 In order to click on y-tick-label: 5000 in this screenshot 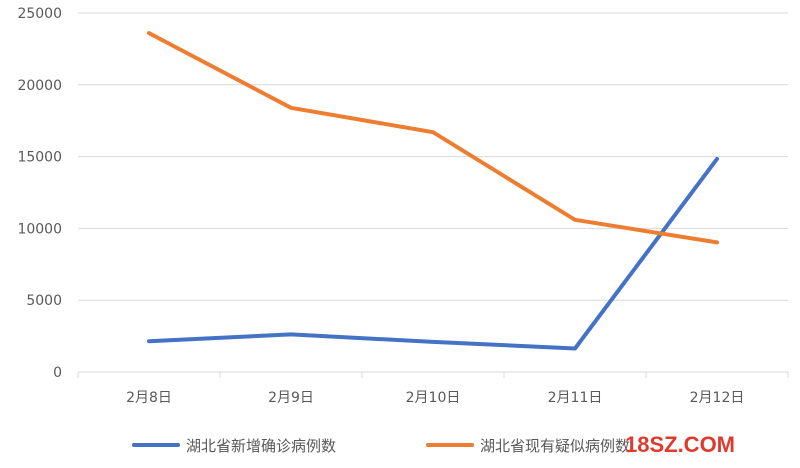, I will do `click(44, 301)`.